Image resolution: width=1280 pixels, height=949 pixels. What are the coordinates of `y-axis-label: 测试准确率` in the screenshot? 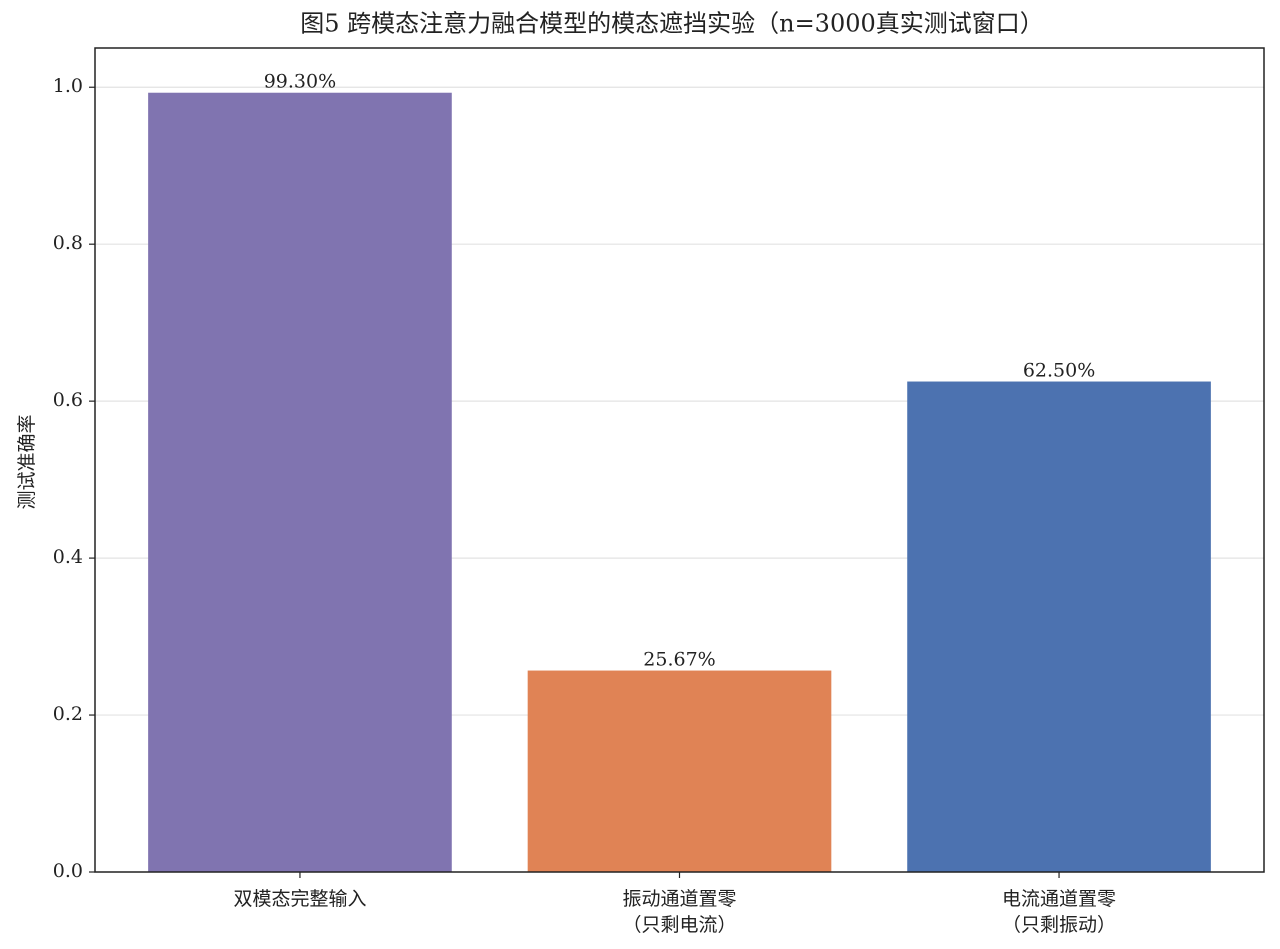 It's located at (27, 461).